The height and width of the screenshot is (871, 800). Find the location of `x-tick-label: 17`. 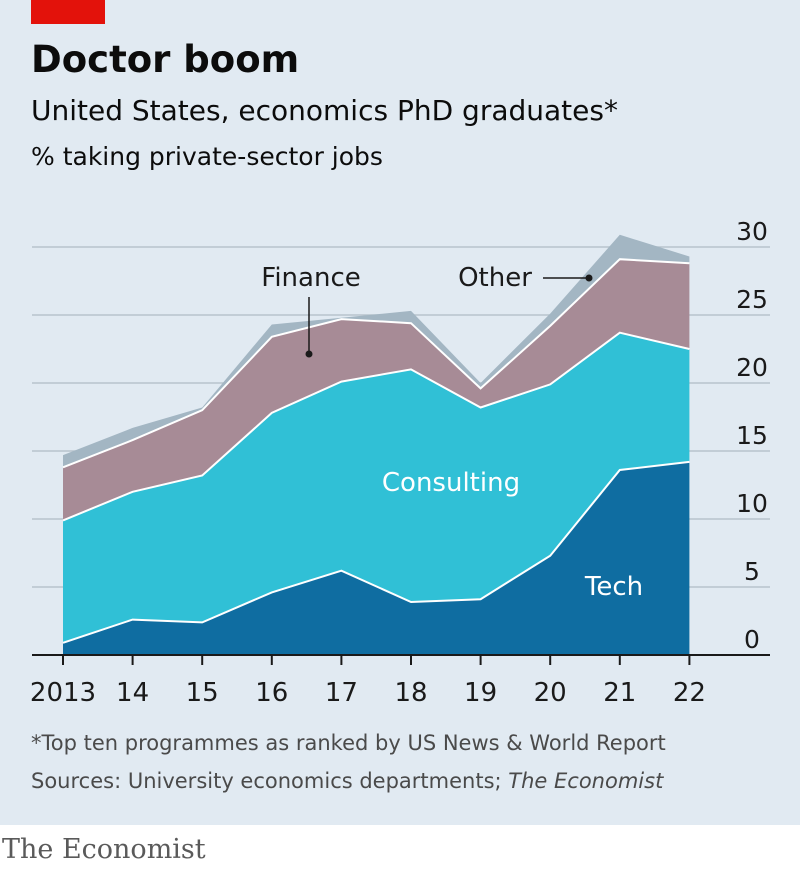

x-tick-label: 17 is located at coordinates (341, 693).